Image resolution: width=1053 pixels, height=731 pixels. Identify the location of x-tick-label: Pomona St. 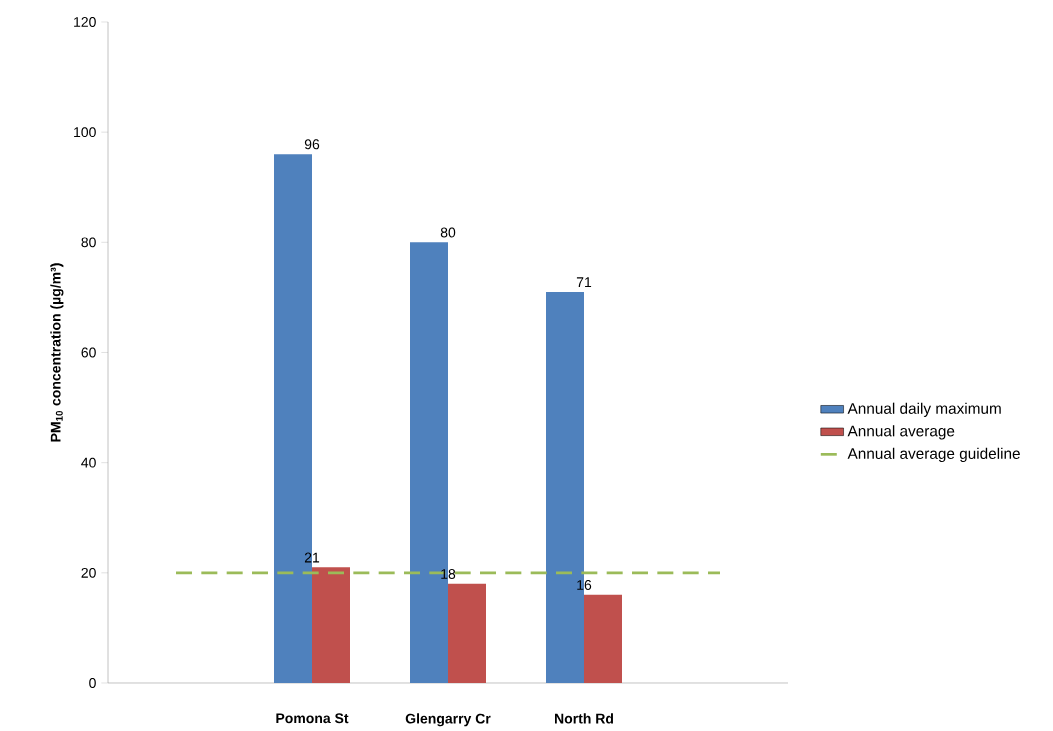
(312, 718).